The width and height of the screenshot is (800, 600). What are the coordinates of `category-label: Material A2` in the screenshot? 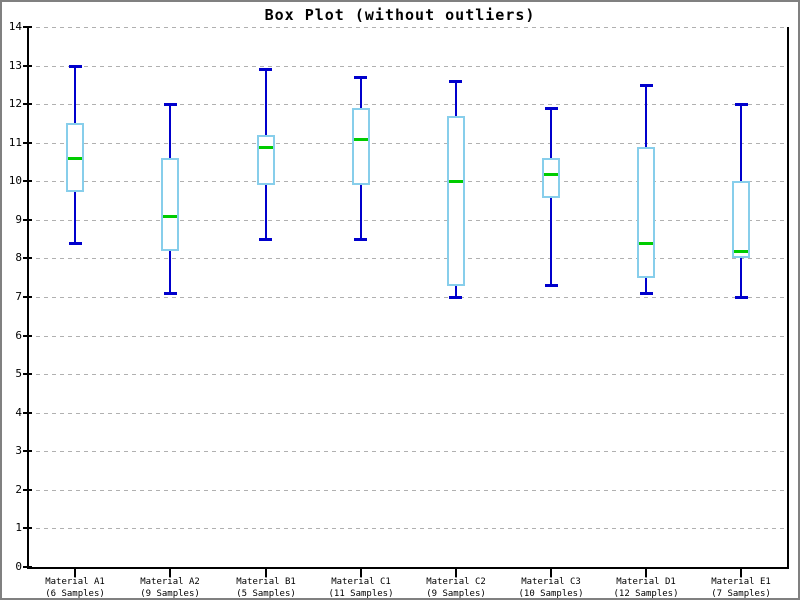 It's located at (170, 582).